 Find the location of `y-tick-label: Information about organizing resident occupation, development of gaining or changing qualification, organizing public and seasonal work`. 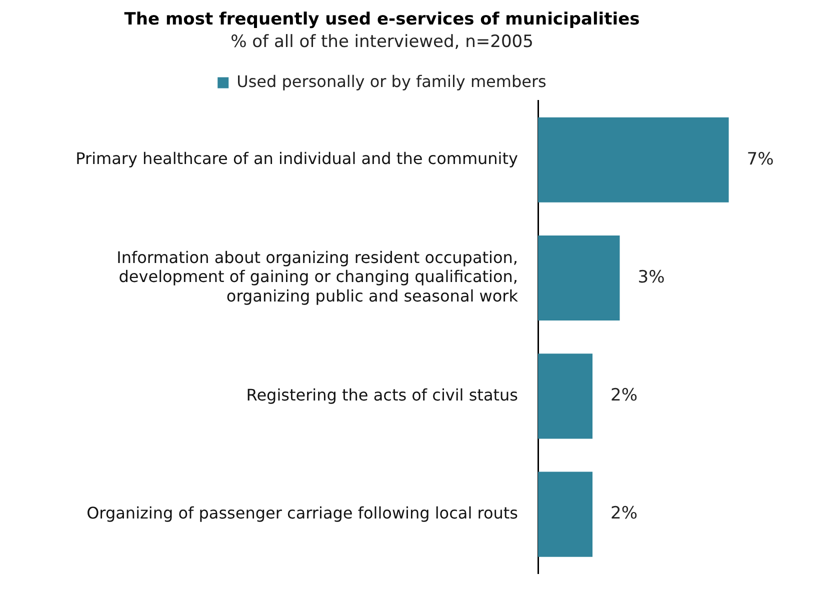

y-tick-label: Information about organizing resident occupation, development of gaining or changing qualification, organizing public and seasonal work is located at coordinates (317, 277).